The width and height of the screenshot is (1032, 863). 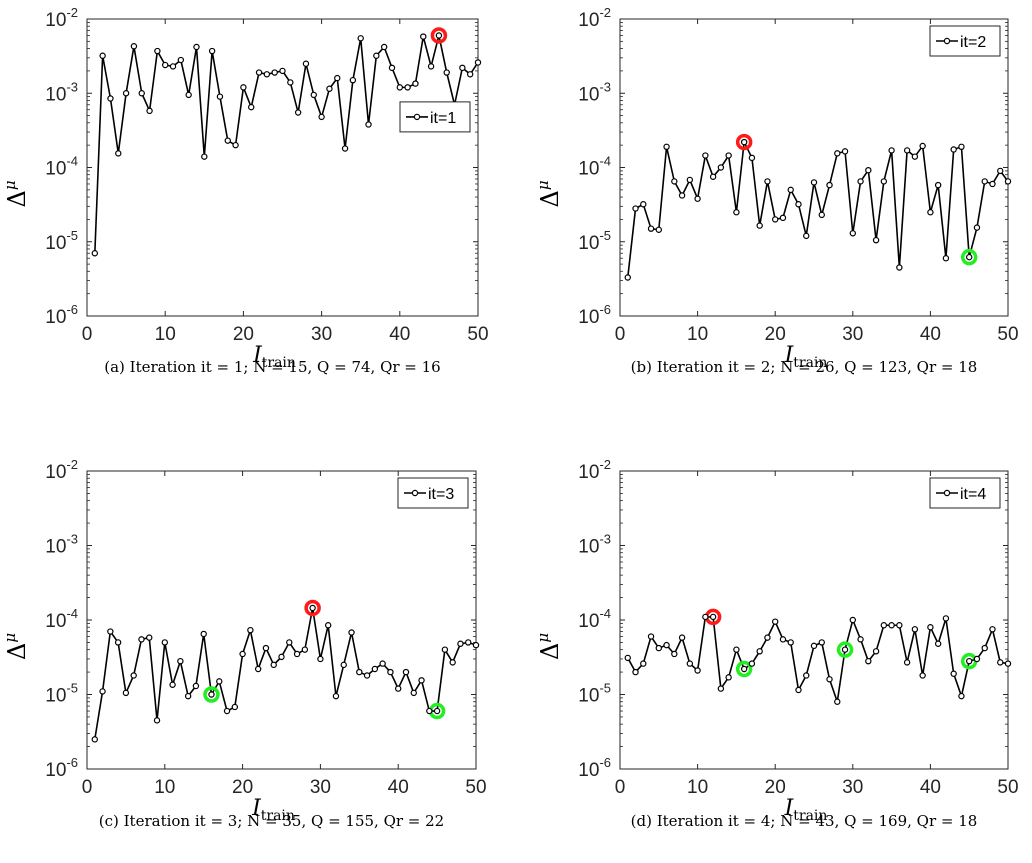 I want to click on y-tick-label: 10⁻⁶, so click(x=594, y=315).